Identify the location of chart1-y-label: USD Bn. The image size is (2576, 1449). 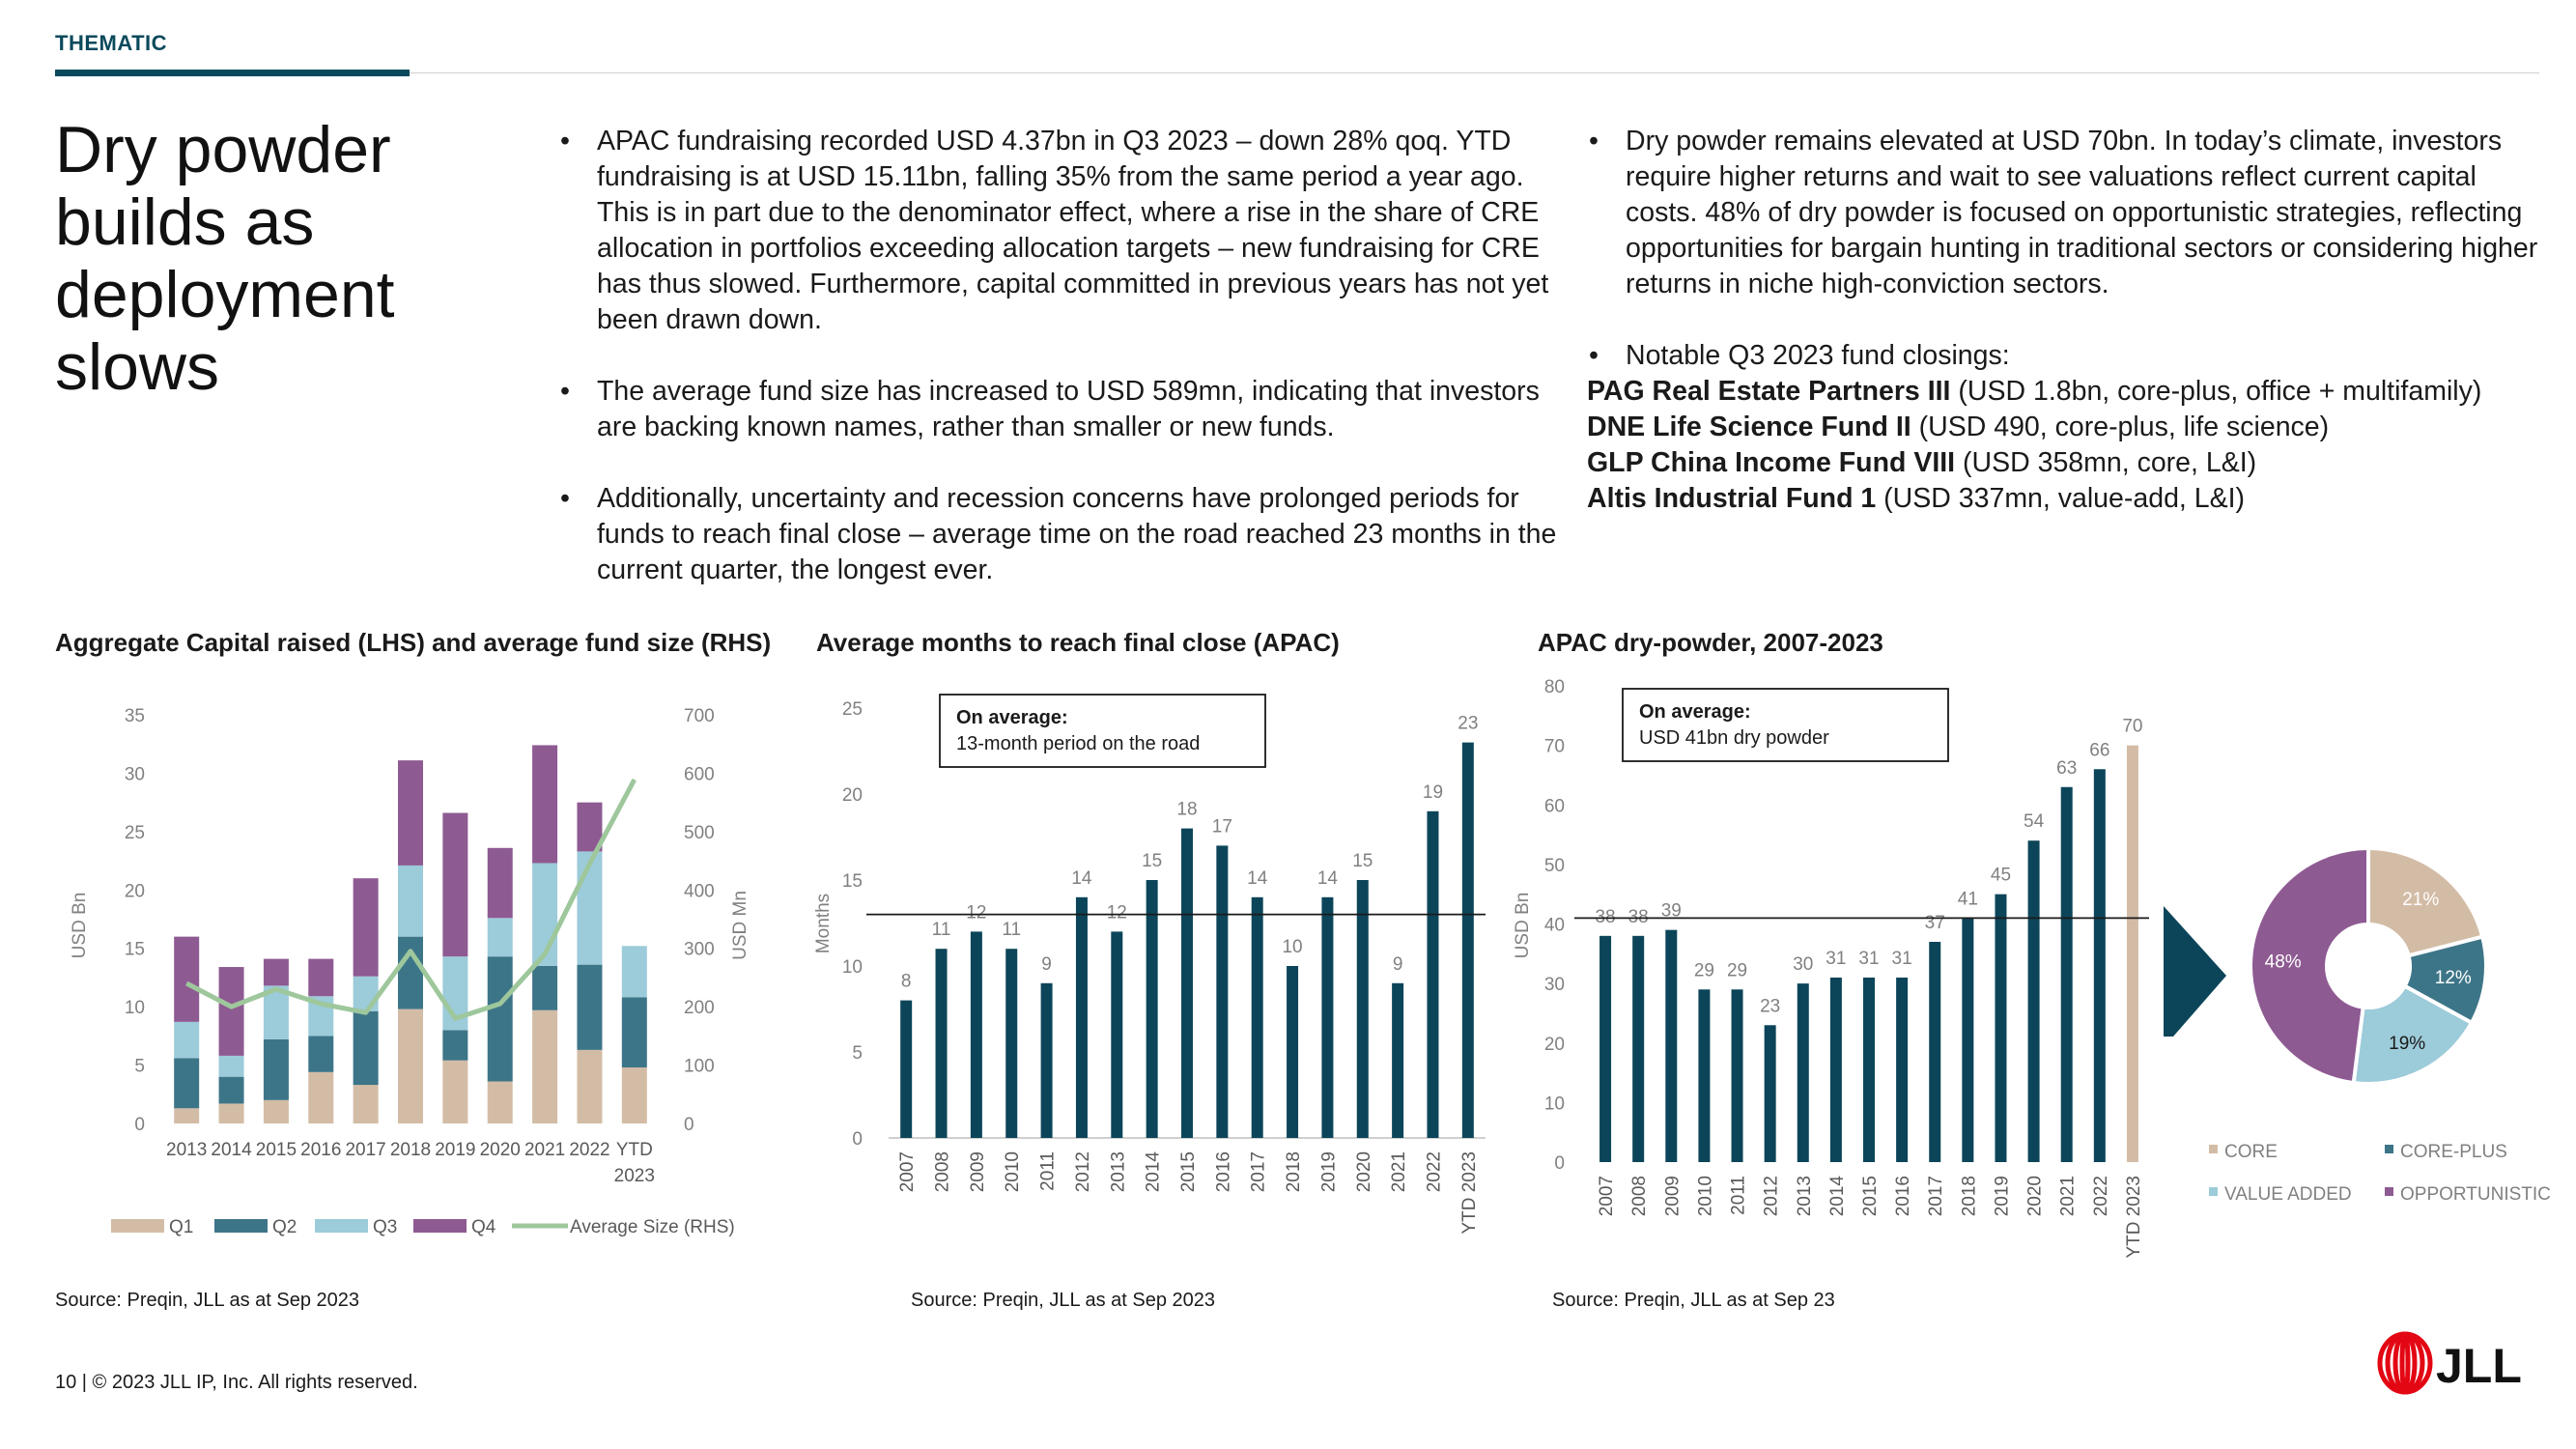
(80, 926).